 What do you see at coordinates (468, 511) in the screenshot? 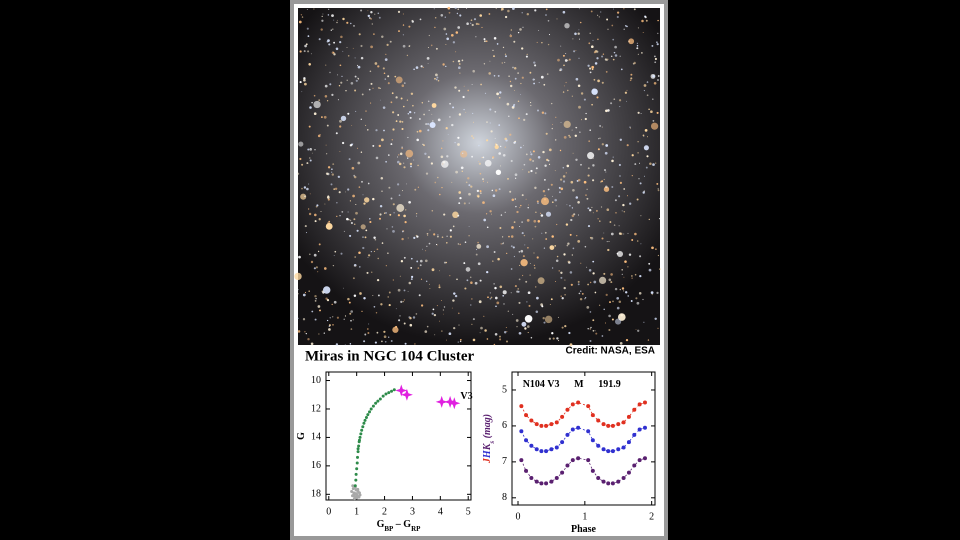
I see `x-tick-label: 5` at bounding box center [468, 511].